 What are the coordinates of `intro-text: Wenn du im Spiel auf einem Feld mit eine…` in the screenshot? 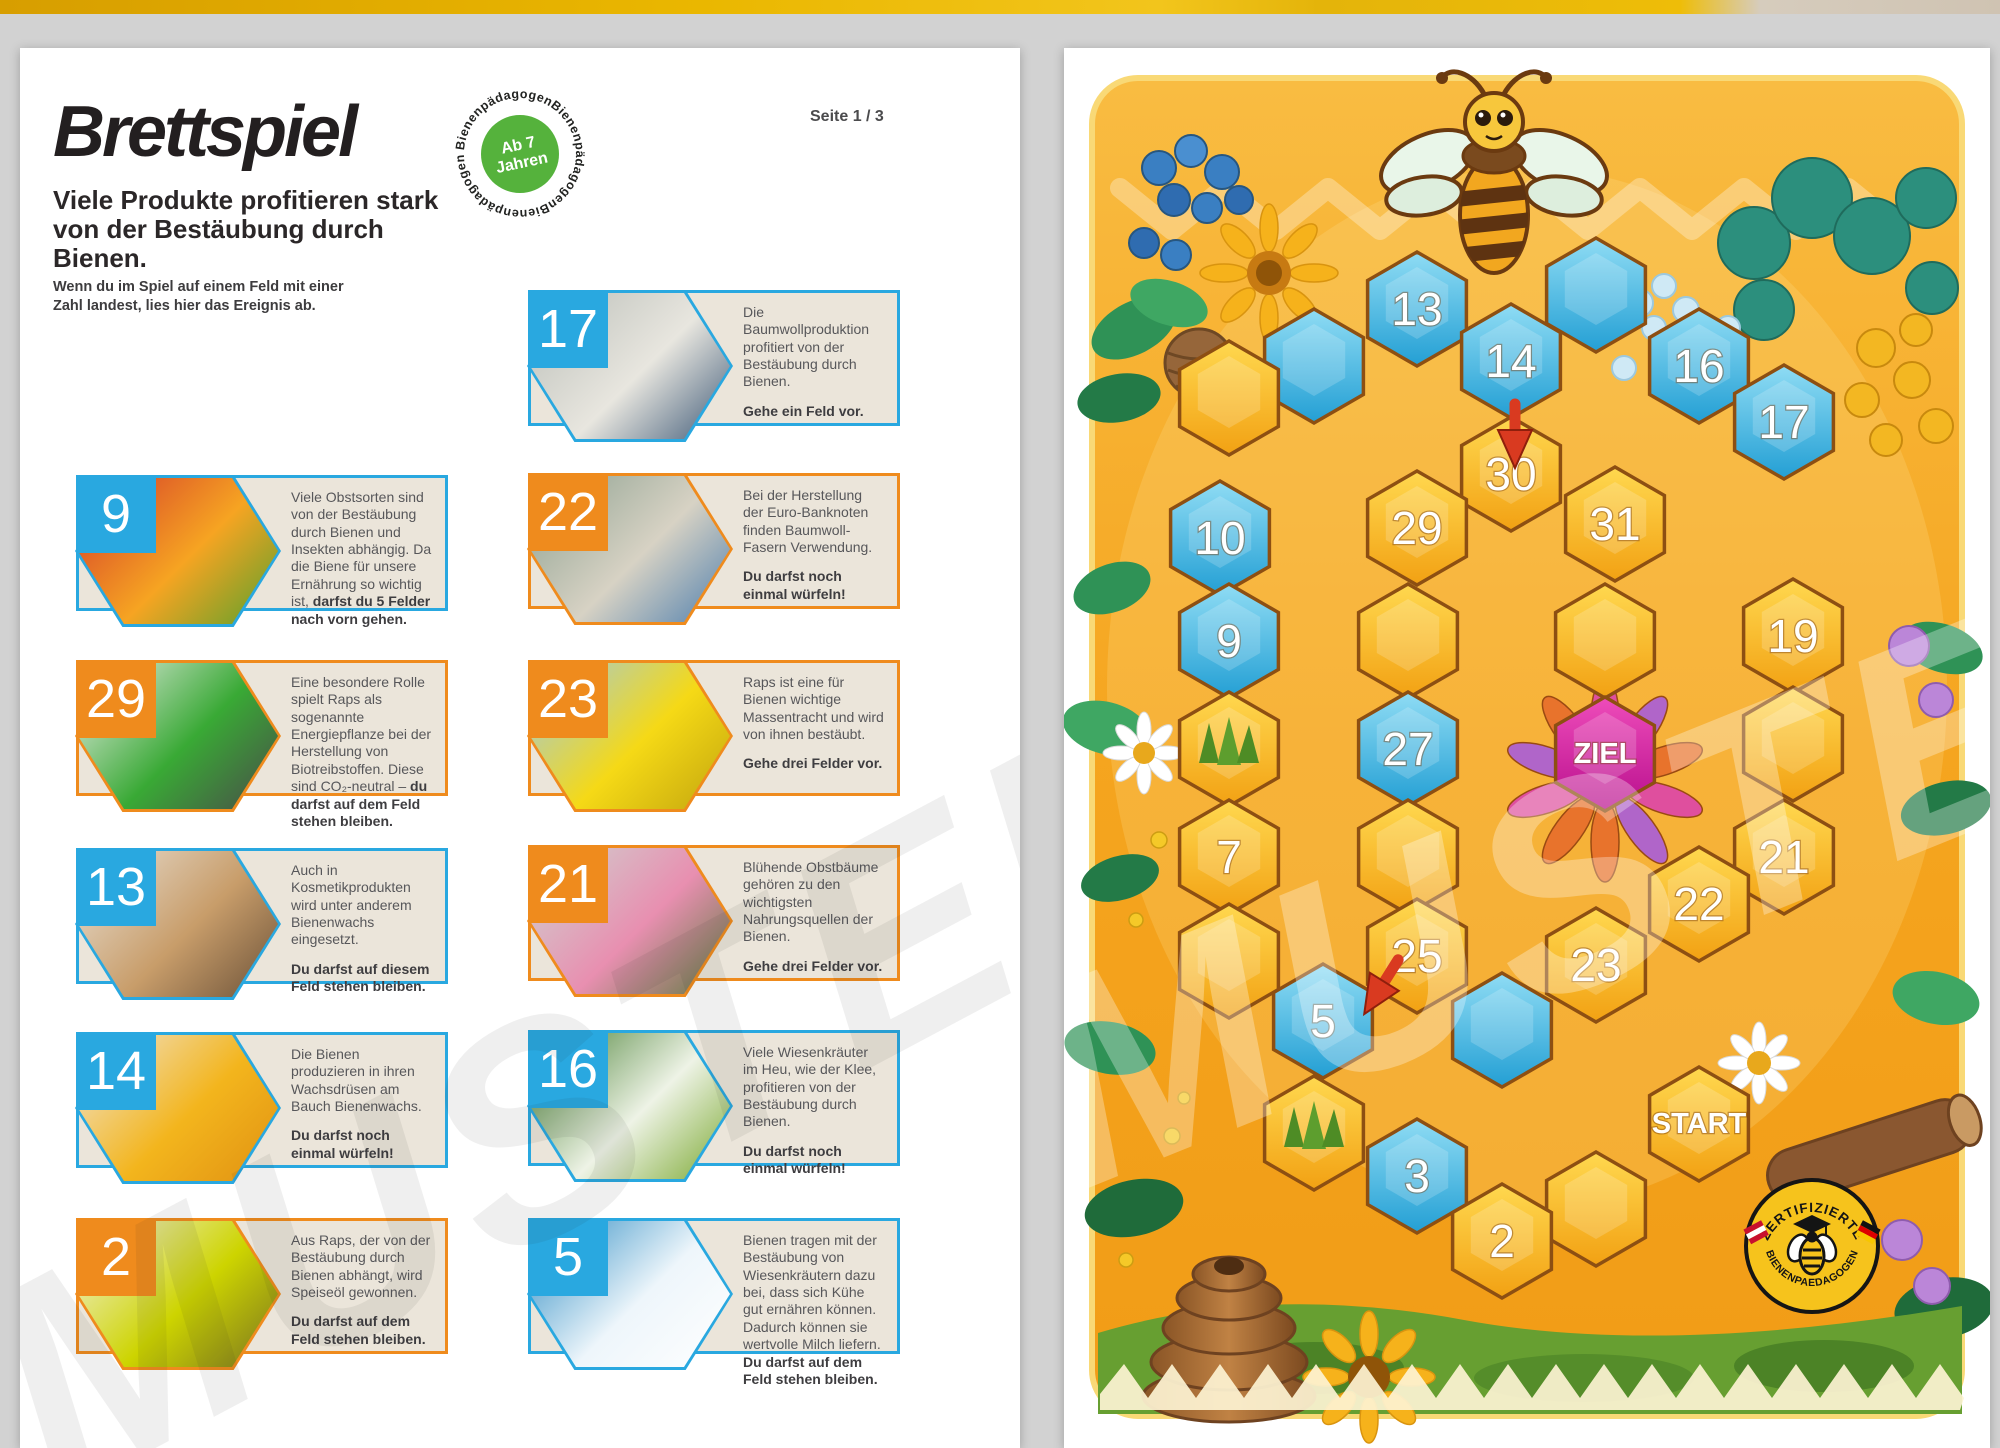 It's located at (198, 296).